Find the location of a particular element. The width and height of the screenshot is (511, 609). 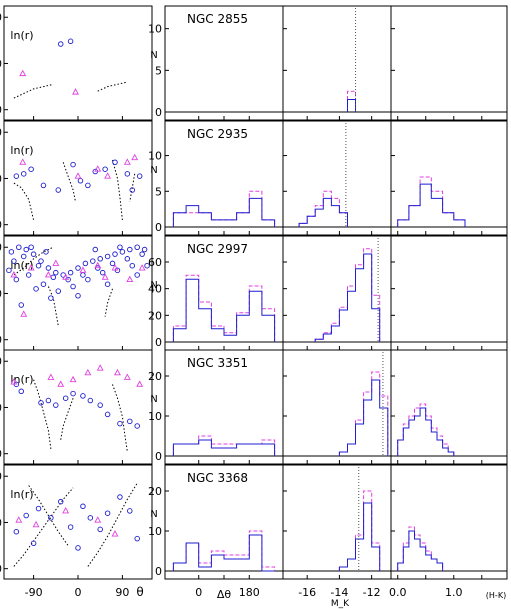

hist-mk-blue-r0 is located at coordinates (351, 105).